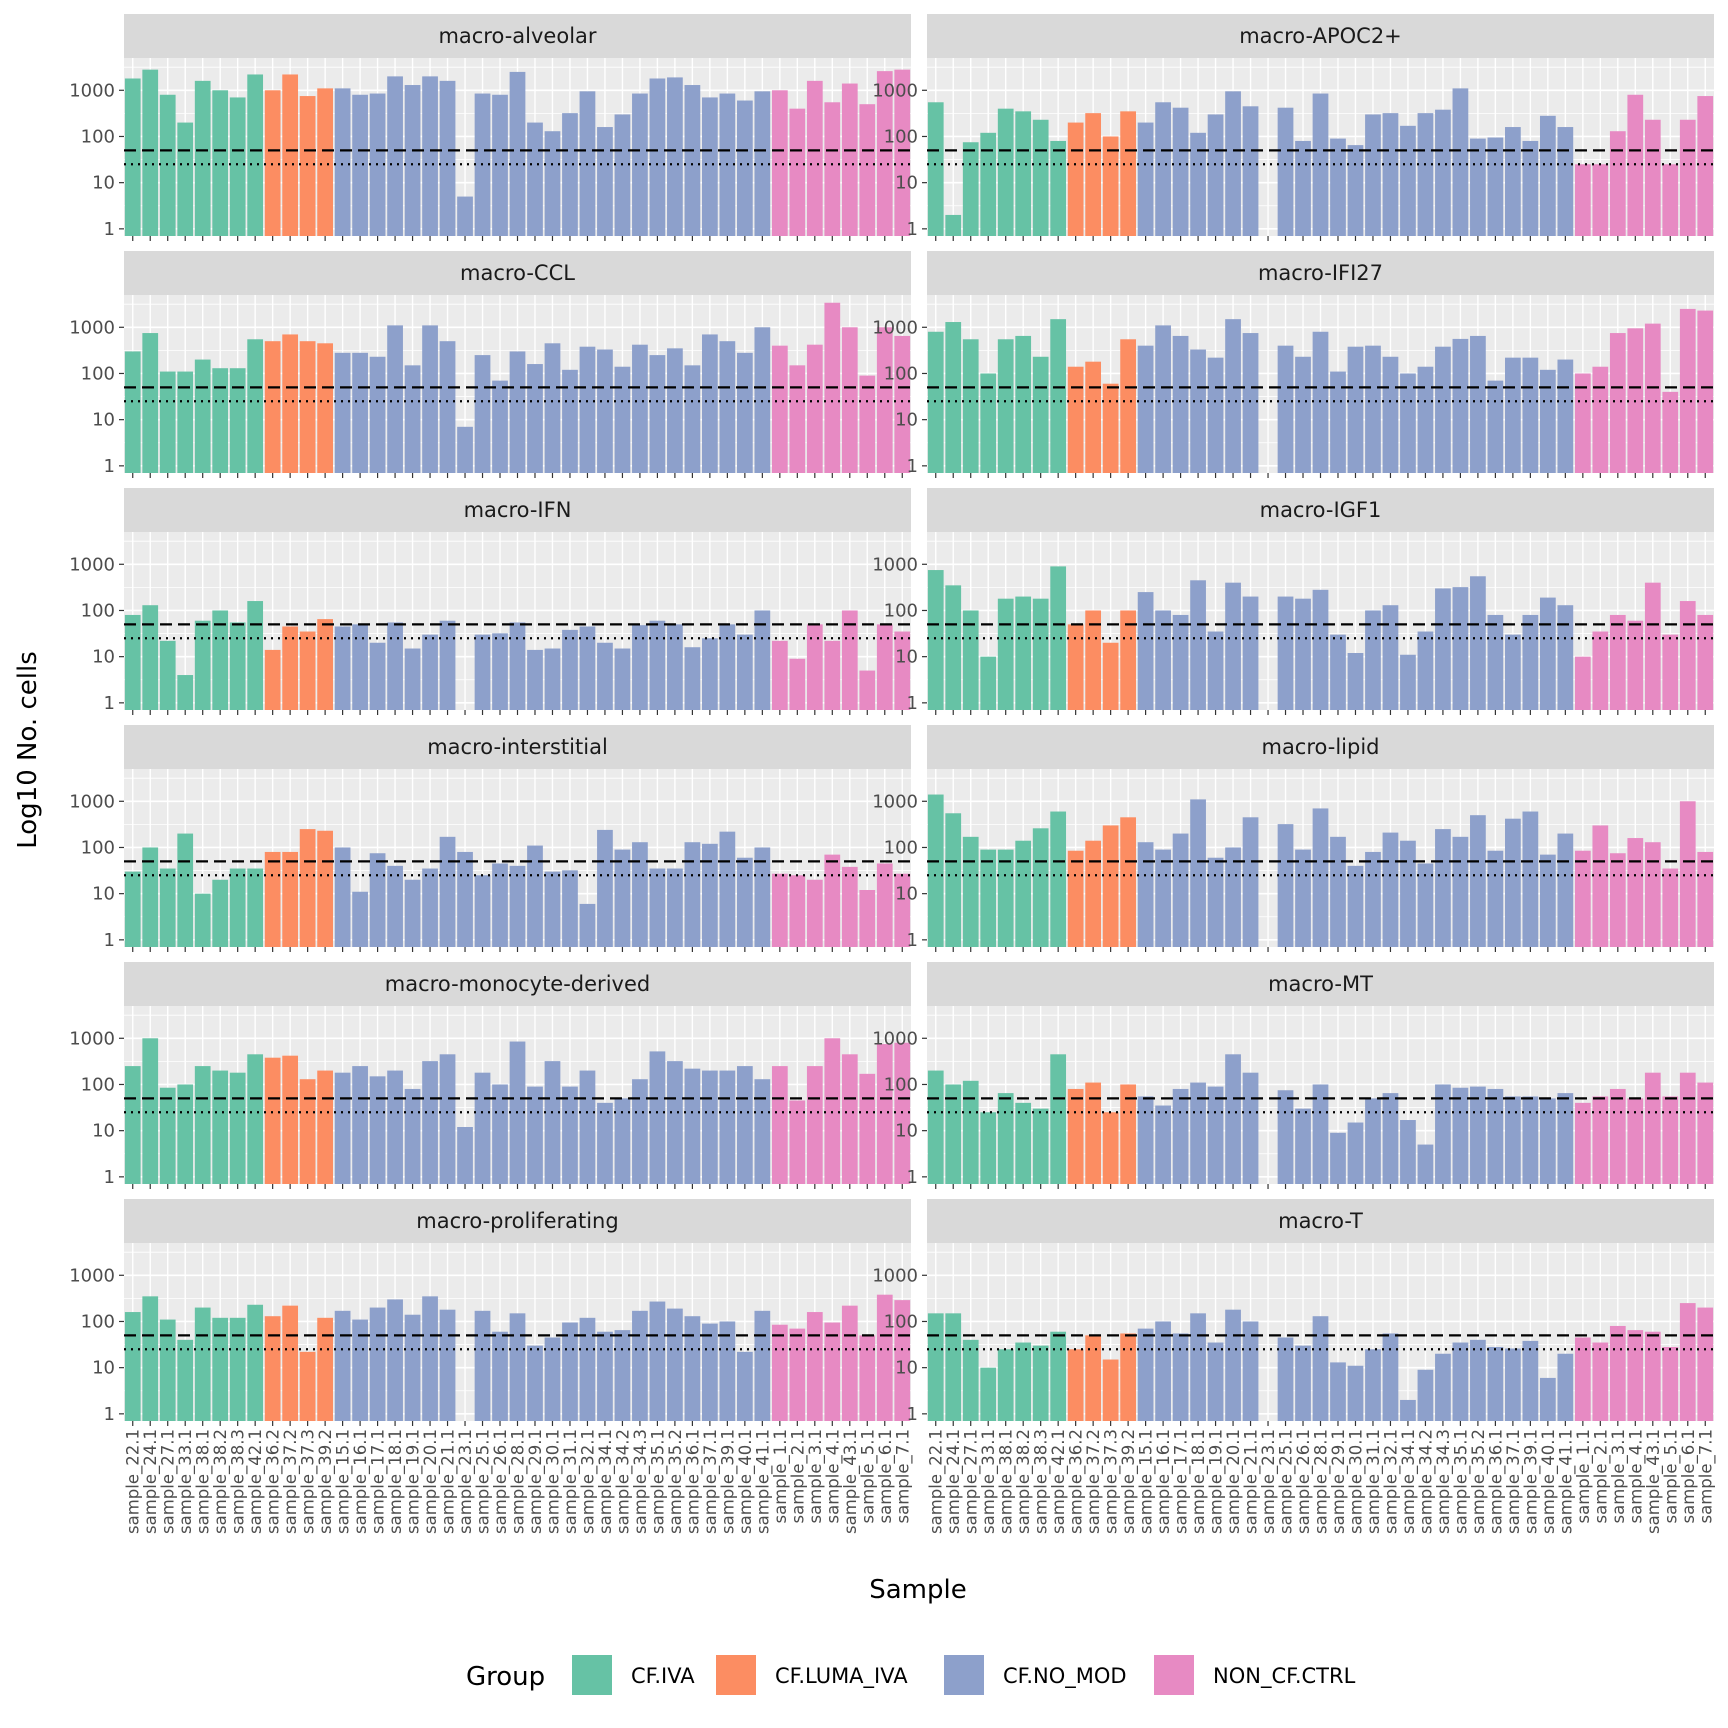 This screenshot has height=1728, width=1728. Describe the element at coordinates (490, 601) in the screenshot. I see `facet-panel: macro-IFN 1 10 100 1000` at that location.